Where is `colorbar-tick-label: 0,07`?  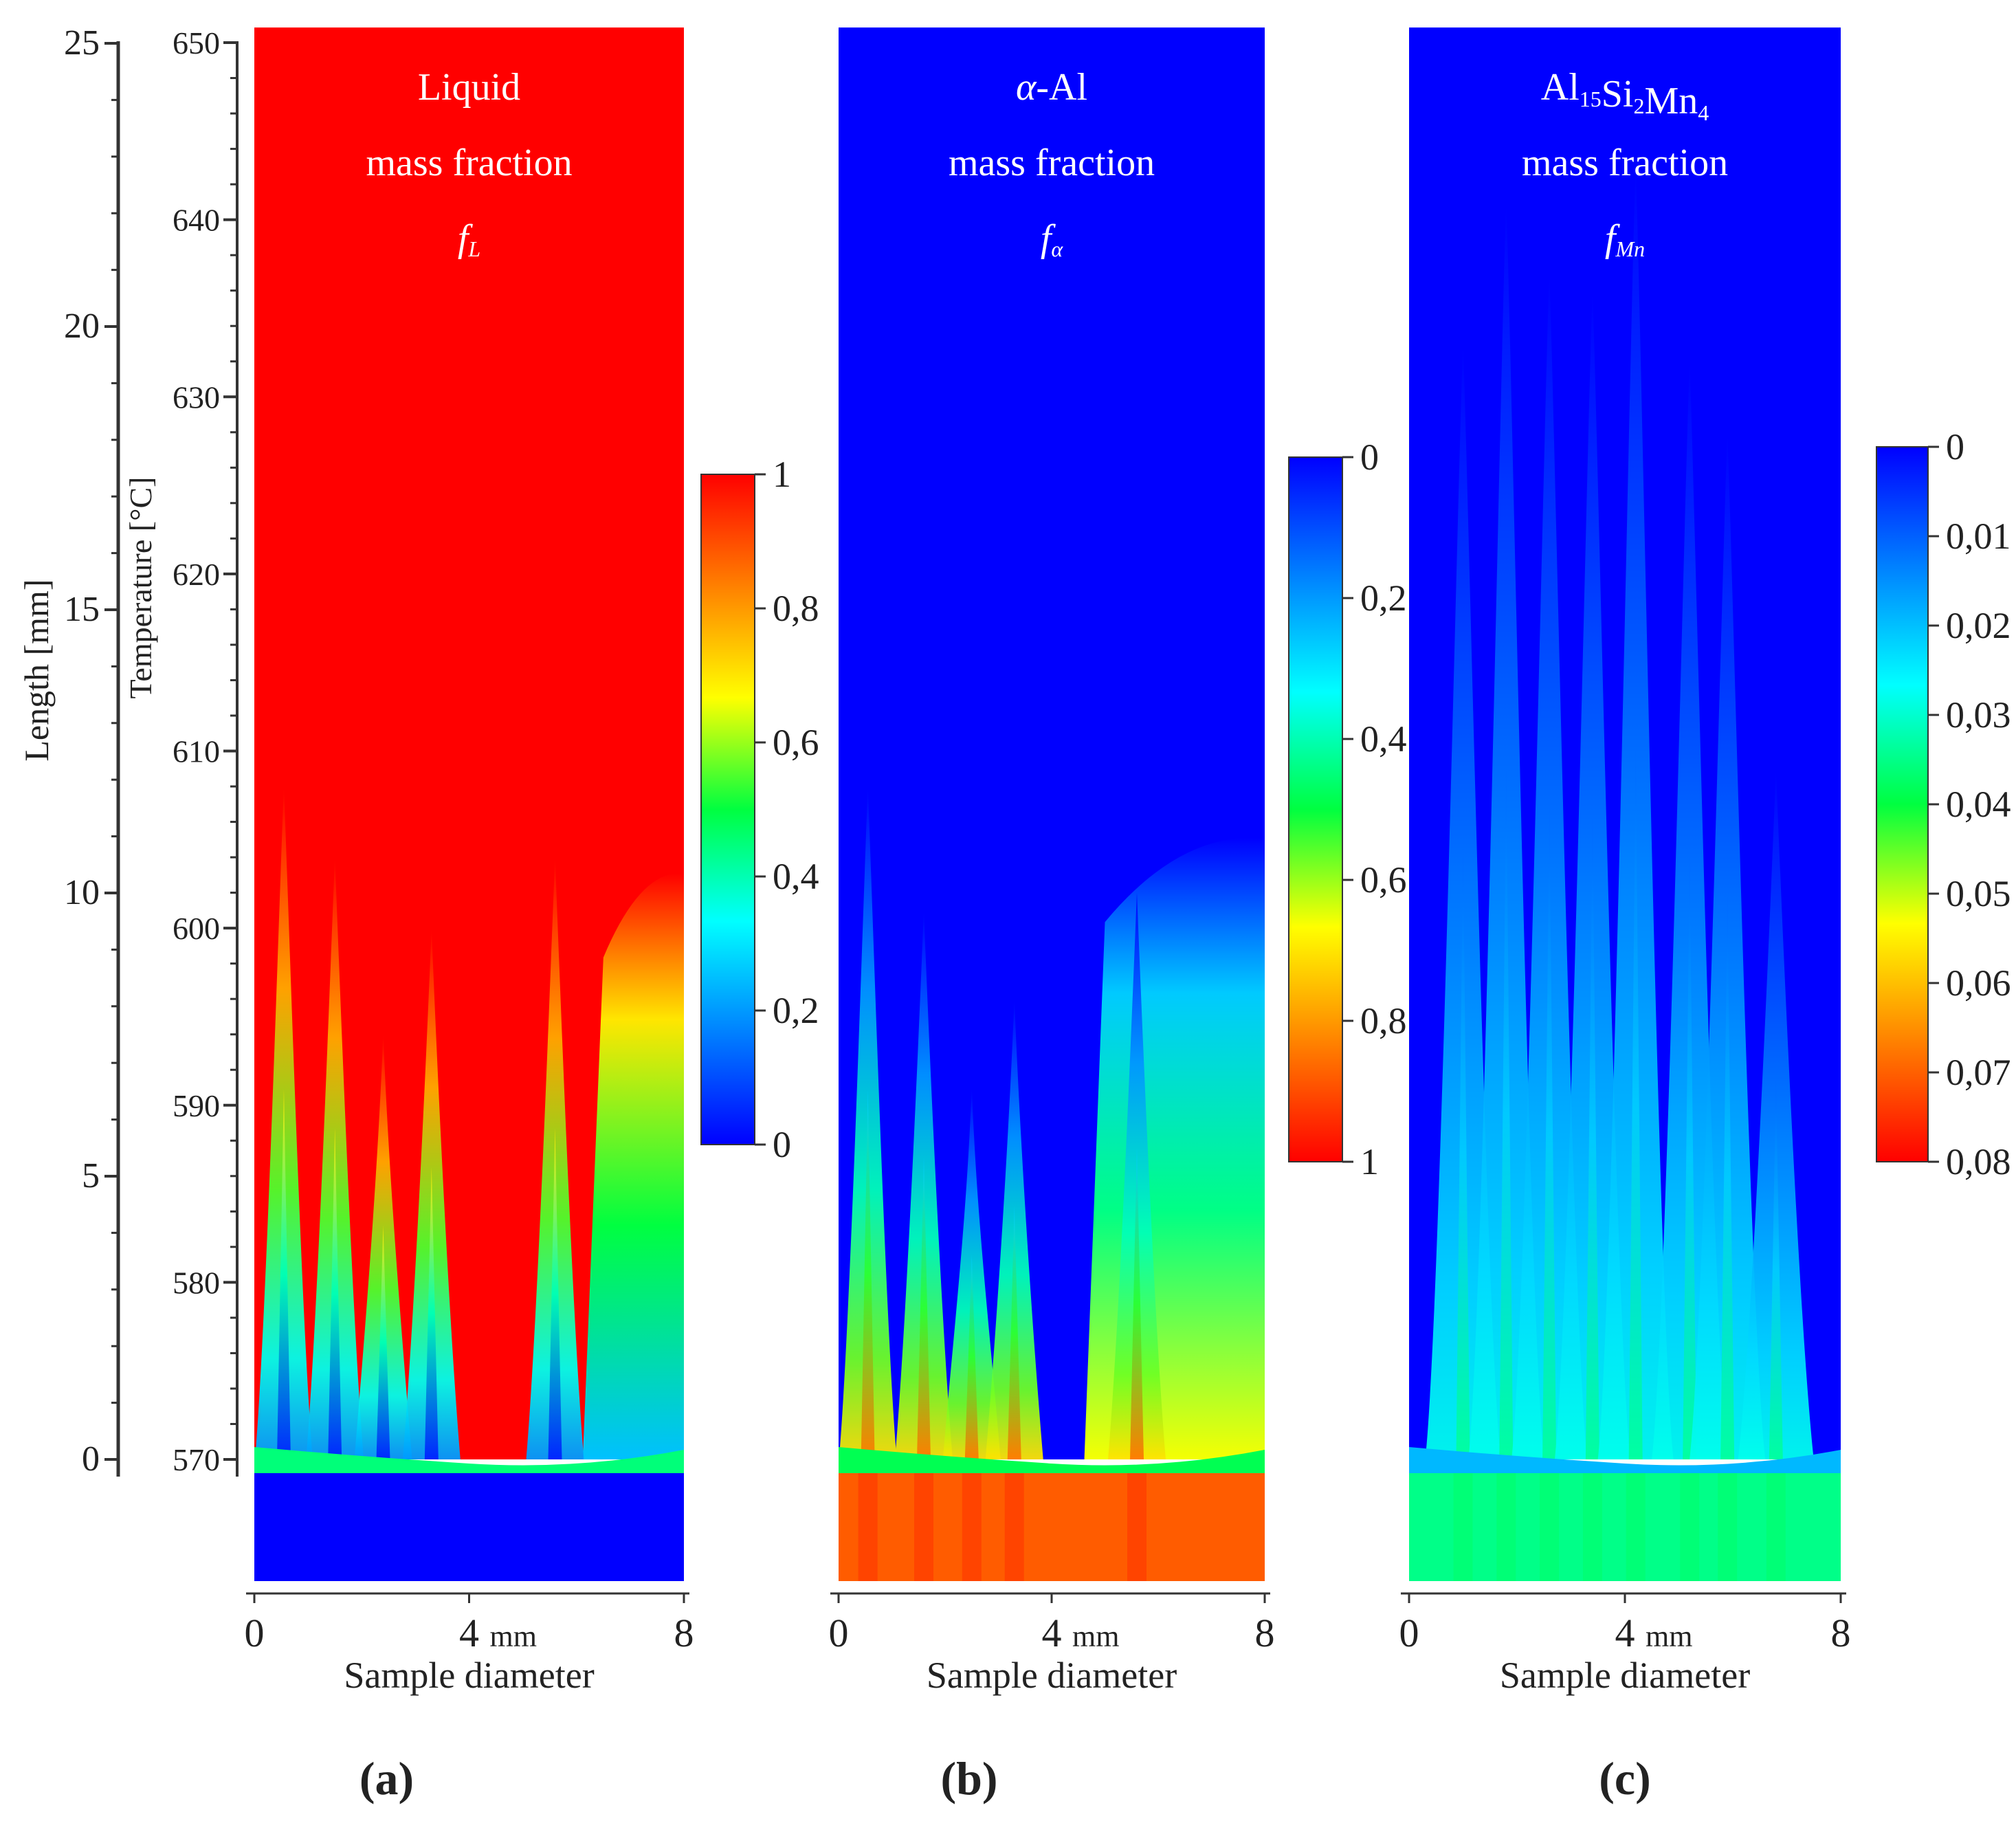 colorbar-tick-label: 0,07 is located at coordinates (1978, 1072).